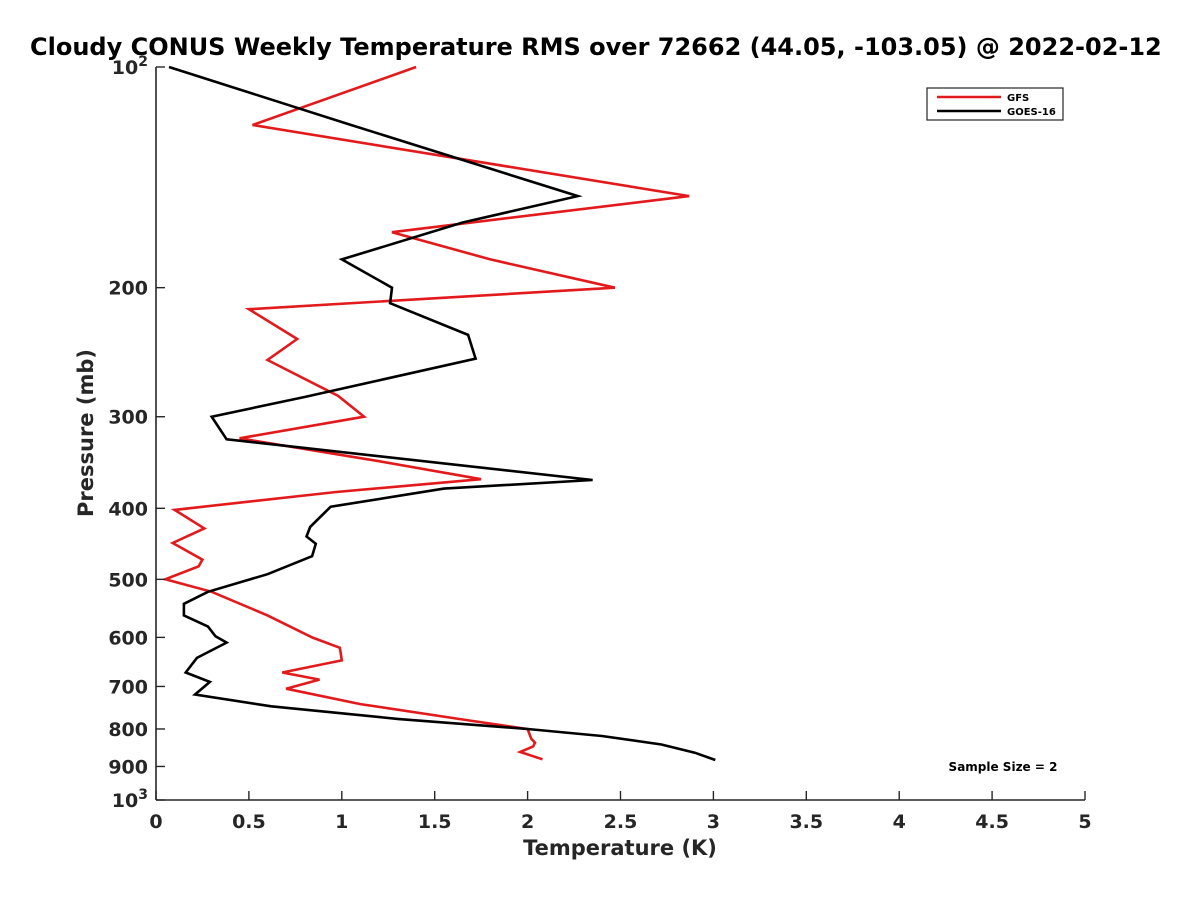 This screenshot has width=1200, height=900. Describe the element at coordinates (527, 822) in the screenshot. I see `x-tick-label: 2` at that location.